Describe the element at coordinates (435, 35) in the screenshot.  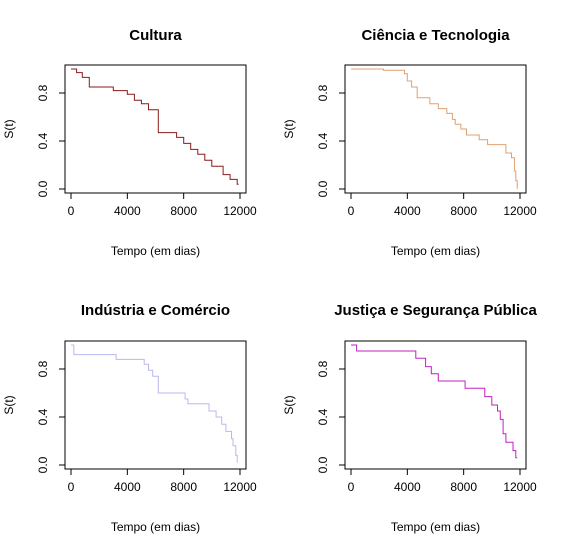
I see `chart-title: Ciência e Tecnologia` at that location.